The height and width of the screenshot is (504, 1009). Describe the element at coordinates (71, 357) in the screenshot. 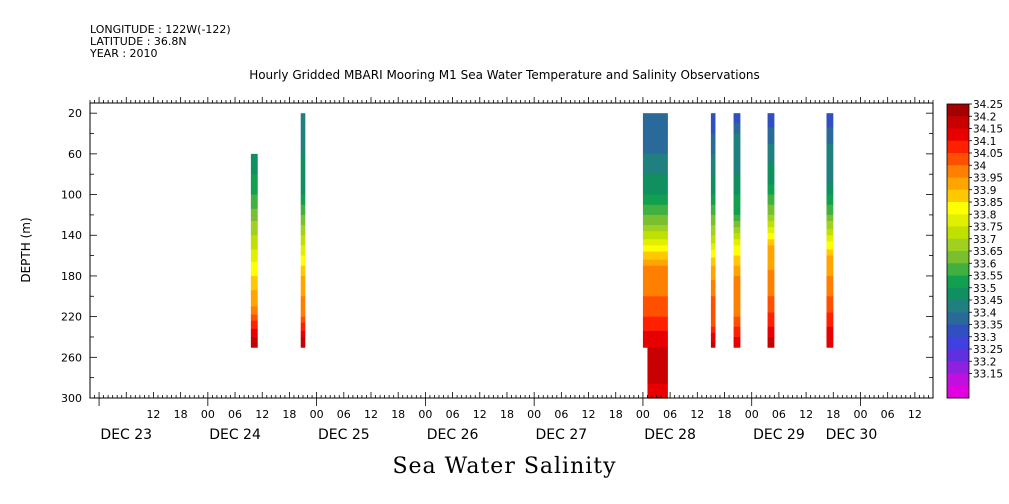

I see `y-tick-label: 260` at that location.